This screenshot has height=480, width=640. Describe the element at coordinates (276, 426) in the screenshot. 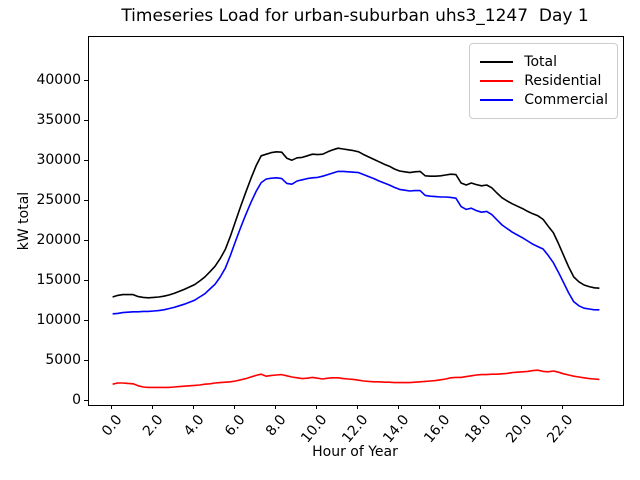

I see `x-tick-label: 8.0` at that location.